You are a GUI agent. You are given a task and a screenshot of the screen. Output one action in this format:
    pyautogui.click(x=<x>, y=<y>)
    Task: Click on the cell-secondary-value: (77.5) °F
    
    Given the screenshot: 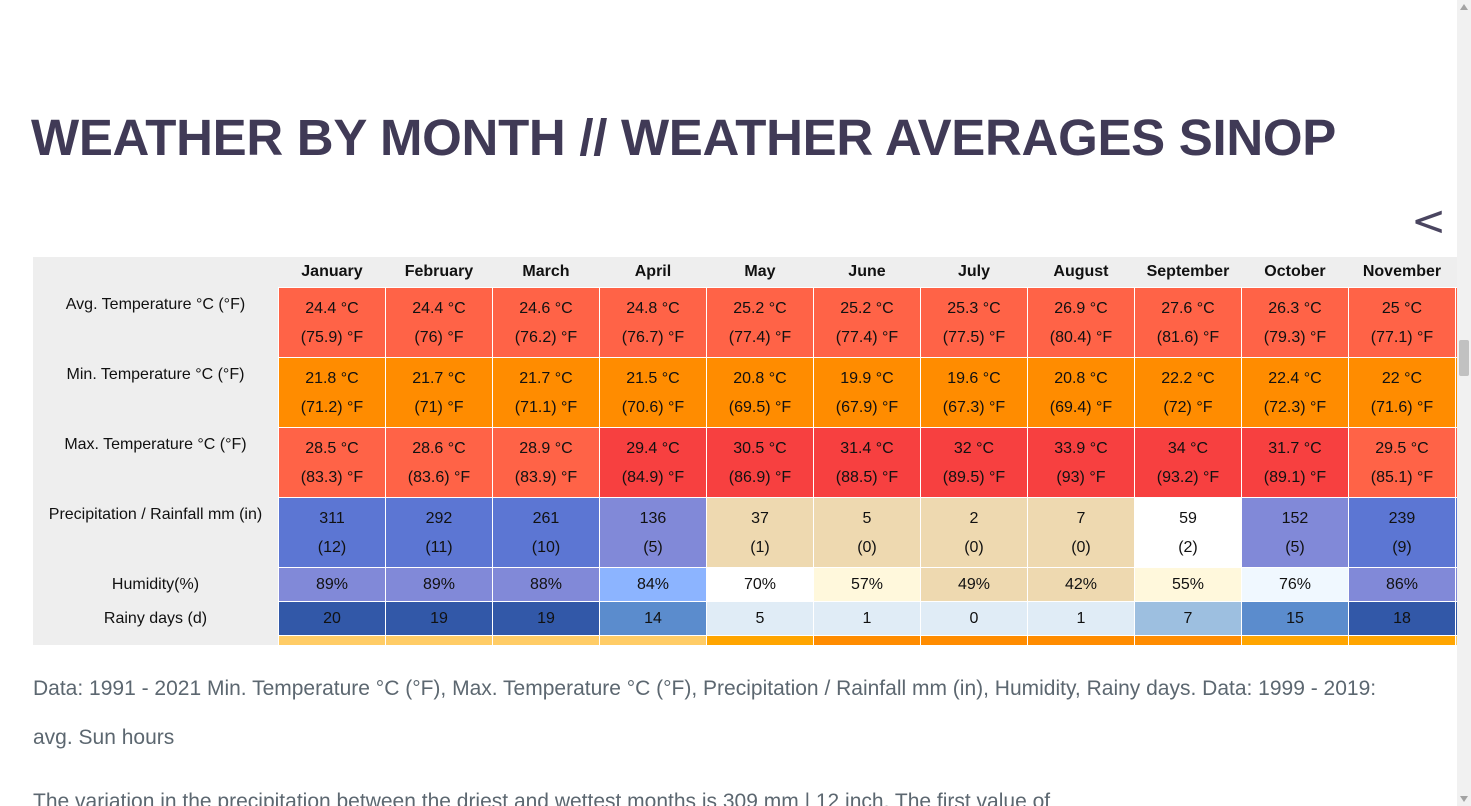 What is the action you would take?
    pyautogui.click(x=974, y=337)
    